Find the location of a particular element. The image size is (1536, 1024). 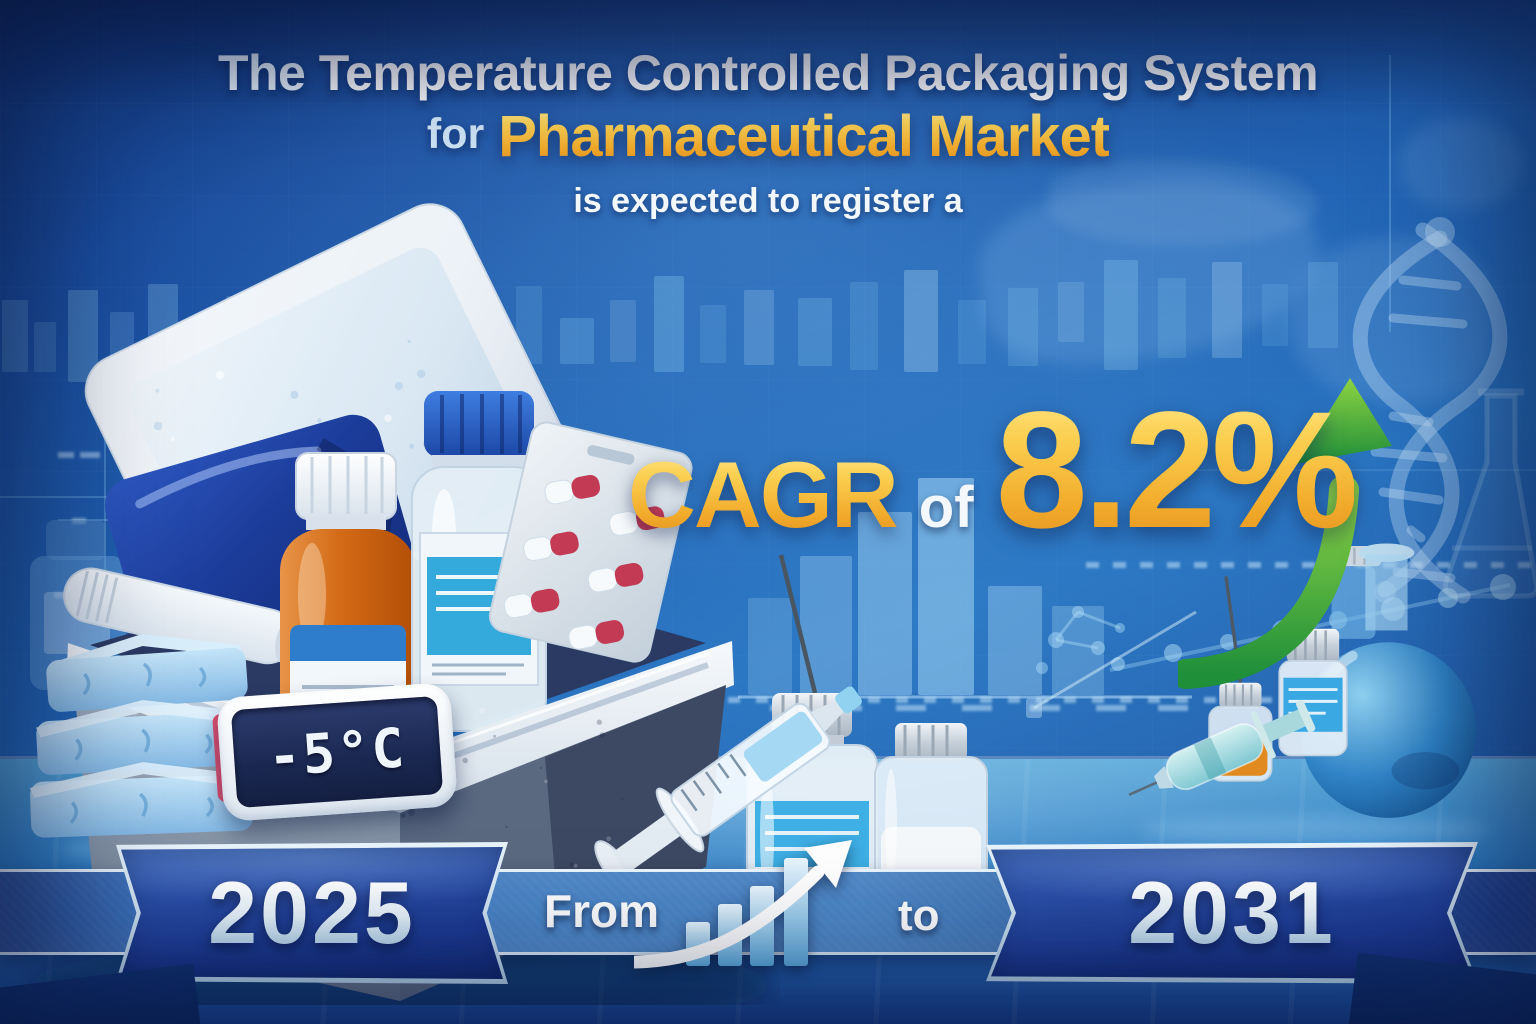

from-label: From is located at coordinates (601, 911).